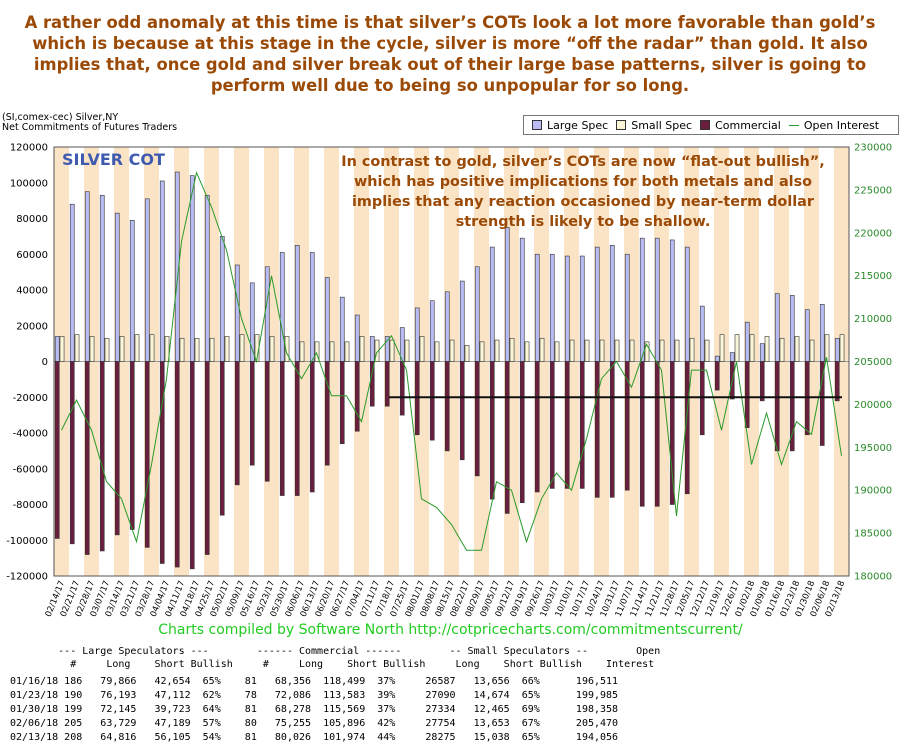 Image resolution: width=901 pixels, height=753 pixels. I want to click on legend-small-spec: Small Spec, so click(654, 125).